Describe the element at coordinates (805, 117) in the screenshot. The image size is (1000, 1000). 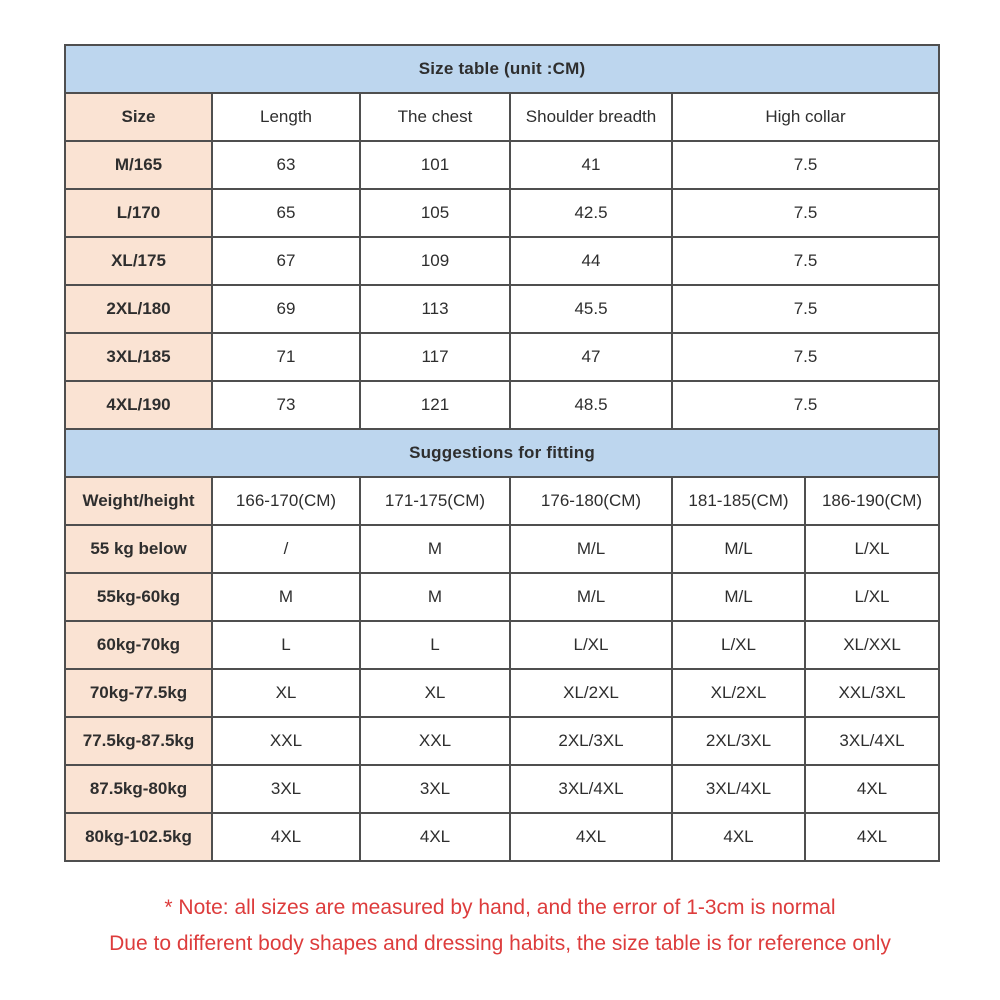
I see `value-cell: High collar` at that location.